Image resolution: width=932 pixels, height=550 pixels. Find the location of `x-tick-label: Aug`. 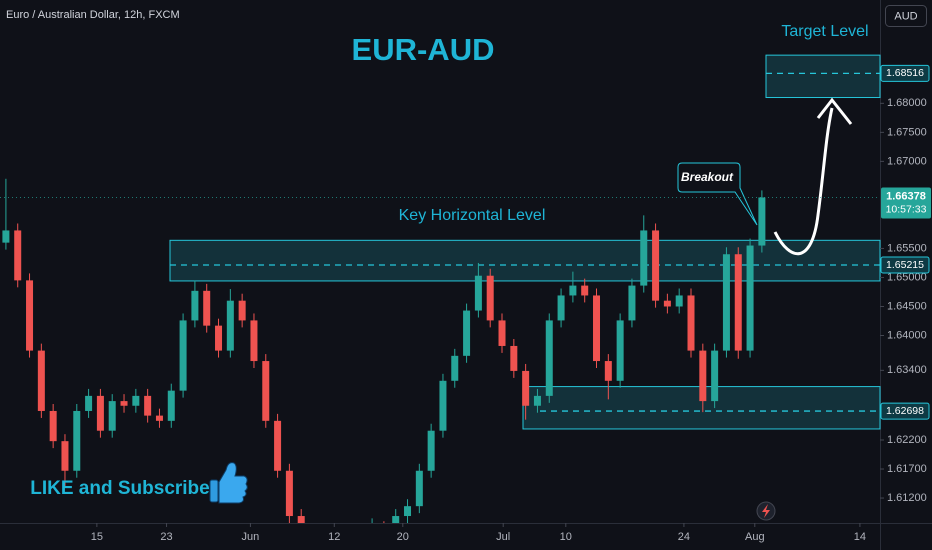

x-tick-label: Aug is located at coordinates (755, 537).